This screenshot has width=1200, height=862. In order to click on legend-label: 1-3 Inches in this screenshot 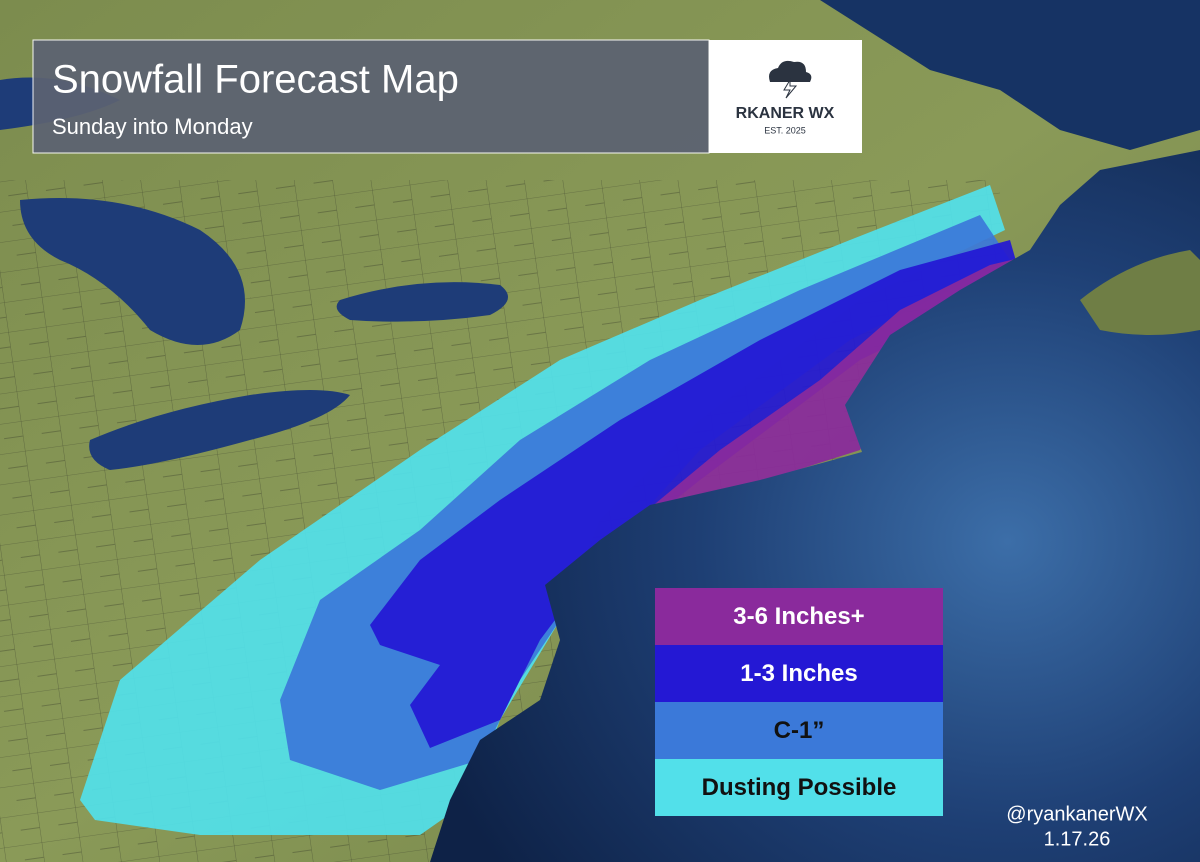, I will do `click(798, 673)`.